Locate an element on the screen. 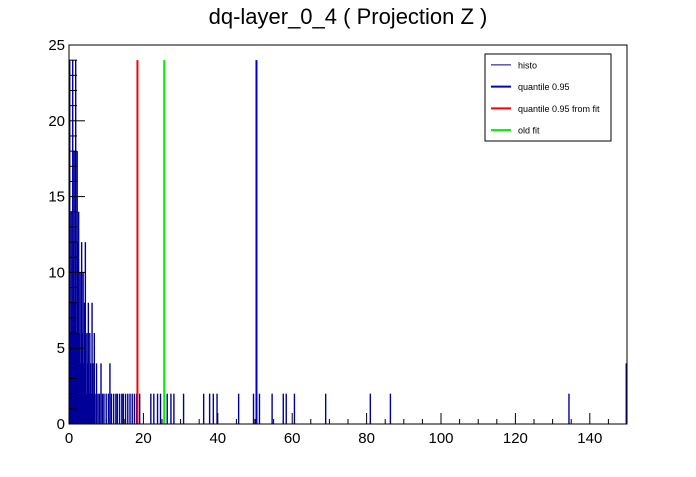 This screenshot has width=696, height=477. legend-box is located at coordinates (548, 97).